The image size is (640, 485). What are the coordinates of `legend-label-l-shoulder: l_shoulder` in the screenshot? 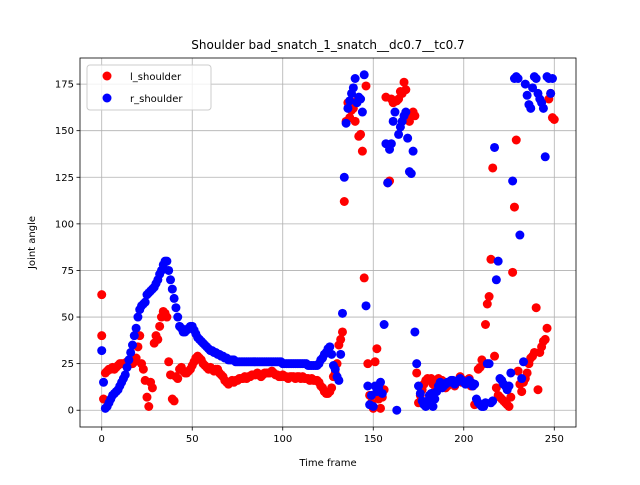 It's located at (156, 77).